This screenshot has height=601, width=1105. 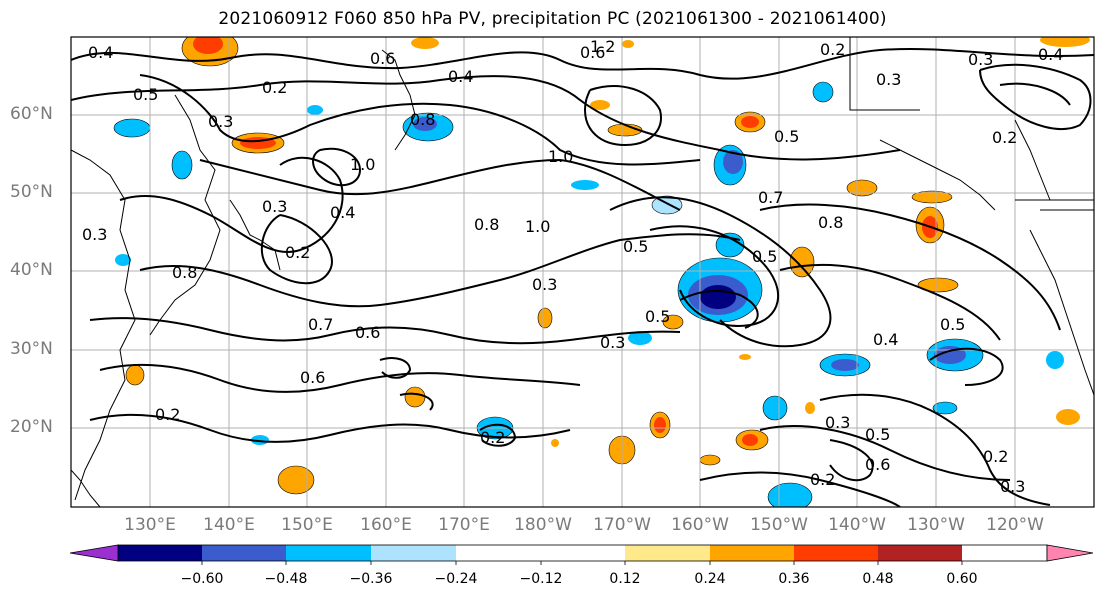 What do you see at coordinates (857, 525) in the screenshot?
I see `lon-label: 140°W` at bounding box center [857, 525].